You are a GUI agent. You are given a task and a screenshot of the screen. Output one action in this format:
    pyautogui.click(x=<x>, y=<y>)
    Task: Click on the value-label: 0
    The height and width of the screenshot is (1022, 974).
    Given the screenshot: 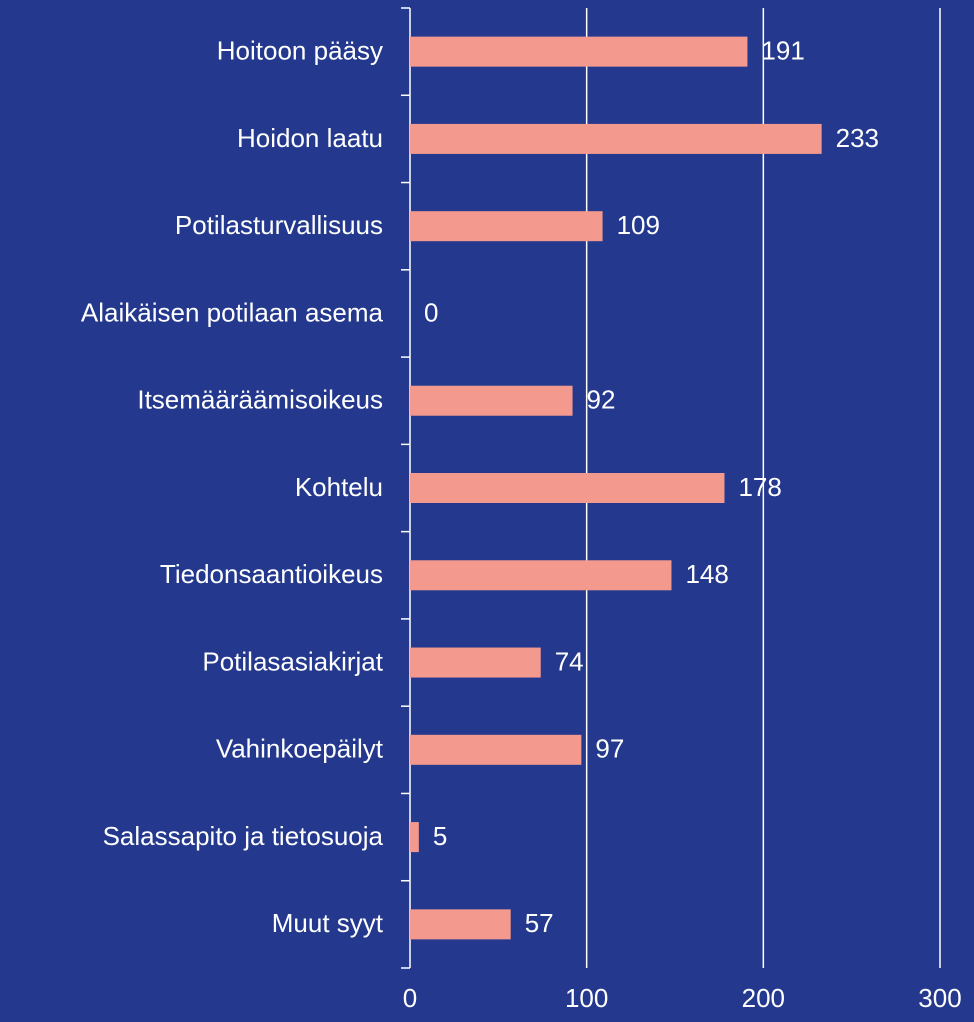 What is the action you would take?
    pyautogui.click(x=431, y=312)
    